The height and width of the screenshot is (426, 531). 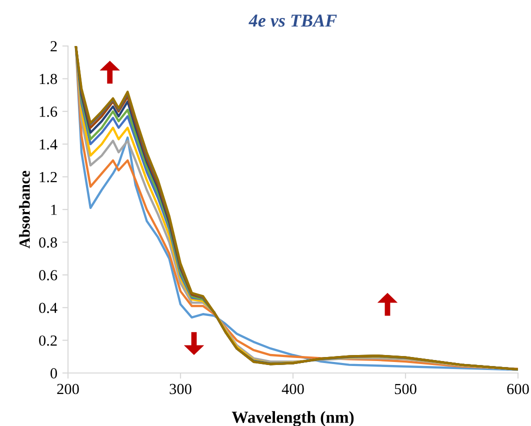 What do you see at coordinates (48, 275) in the screenshot?
I see `y-tick-label: 0.6` at bounding box center [48, 275].